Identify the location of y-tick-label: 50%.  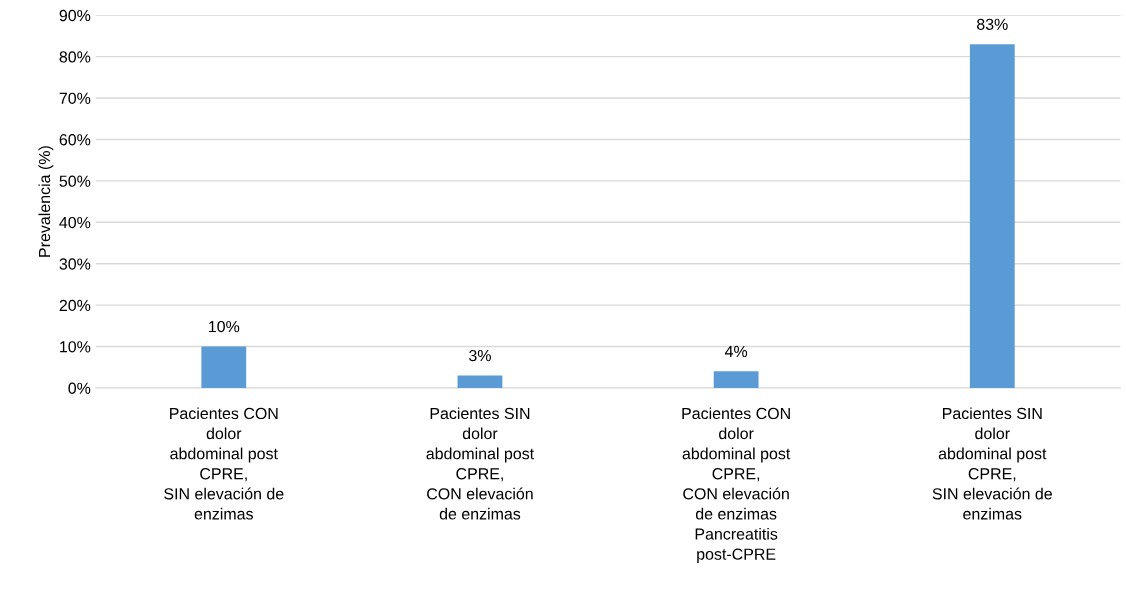
(75, 181).